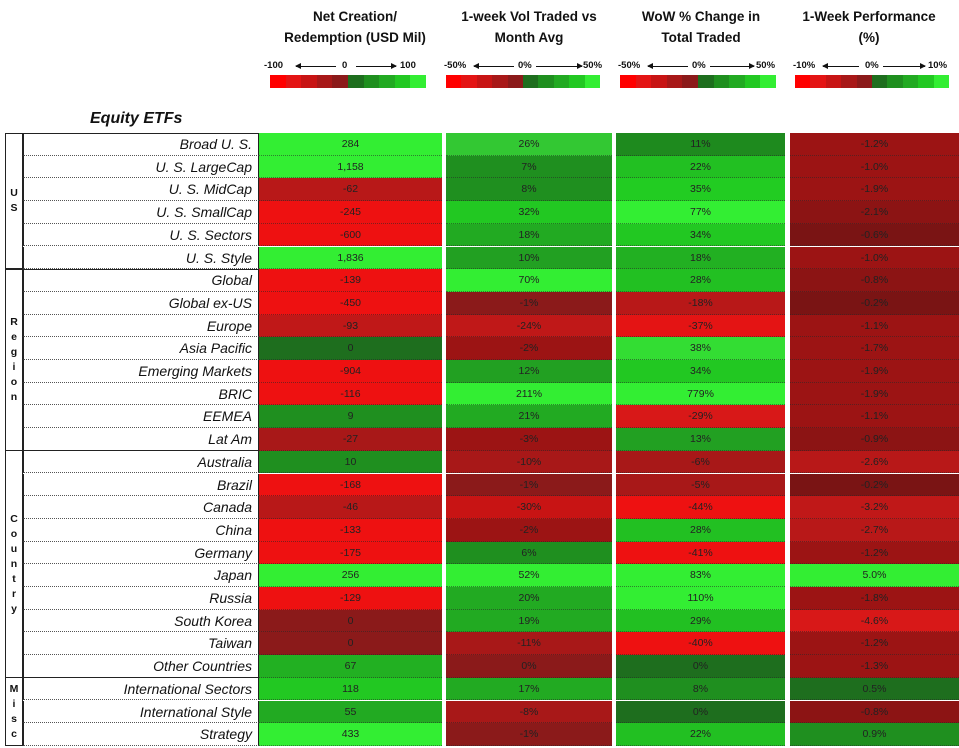 This screenshot has width=959, height=748. I want to click on scale-right-label: 50%, so click(766, 65).